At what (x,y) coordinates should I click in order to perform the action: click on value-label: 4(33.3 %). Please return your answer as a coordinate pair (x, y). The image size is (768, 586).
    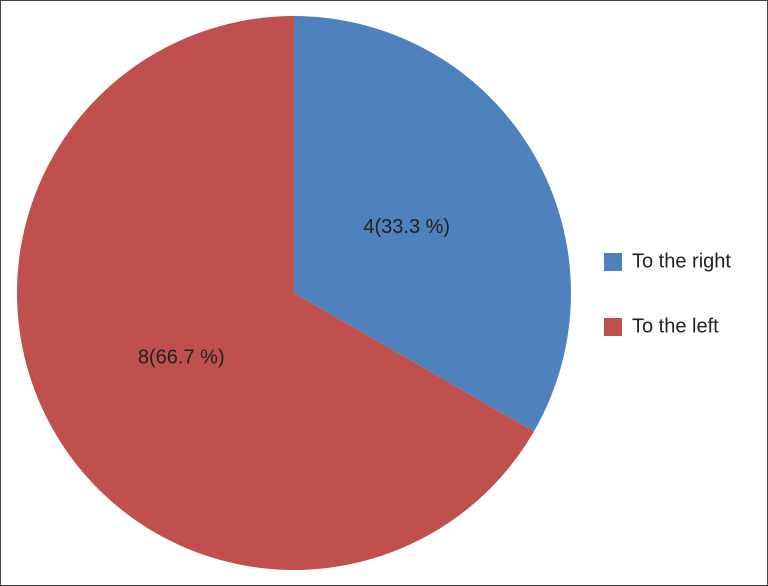
    Looking at the image, I should click on (406, 227).